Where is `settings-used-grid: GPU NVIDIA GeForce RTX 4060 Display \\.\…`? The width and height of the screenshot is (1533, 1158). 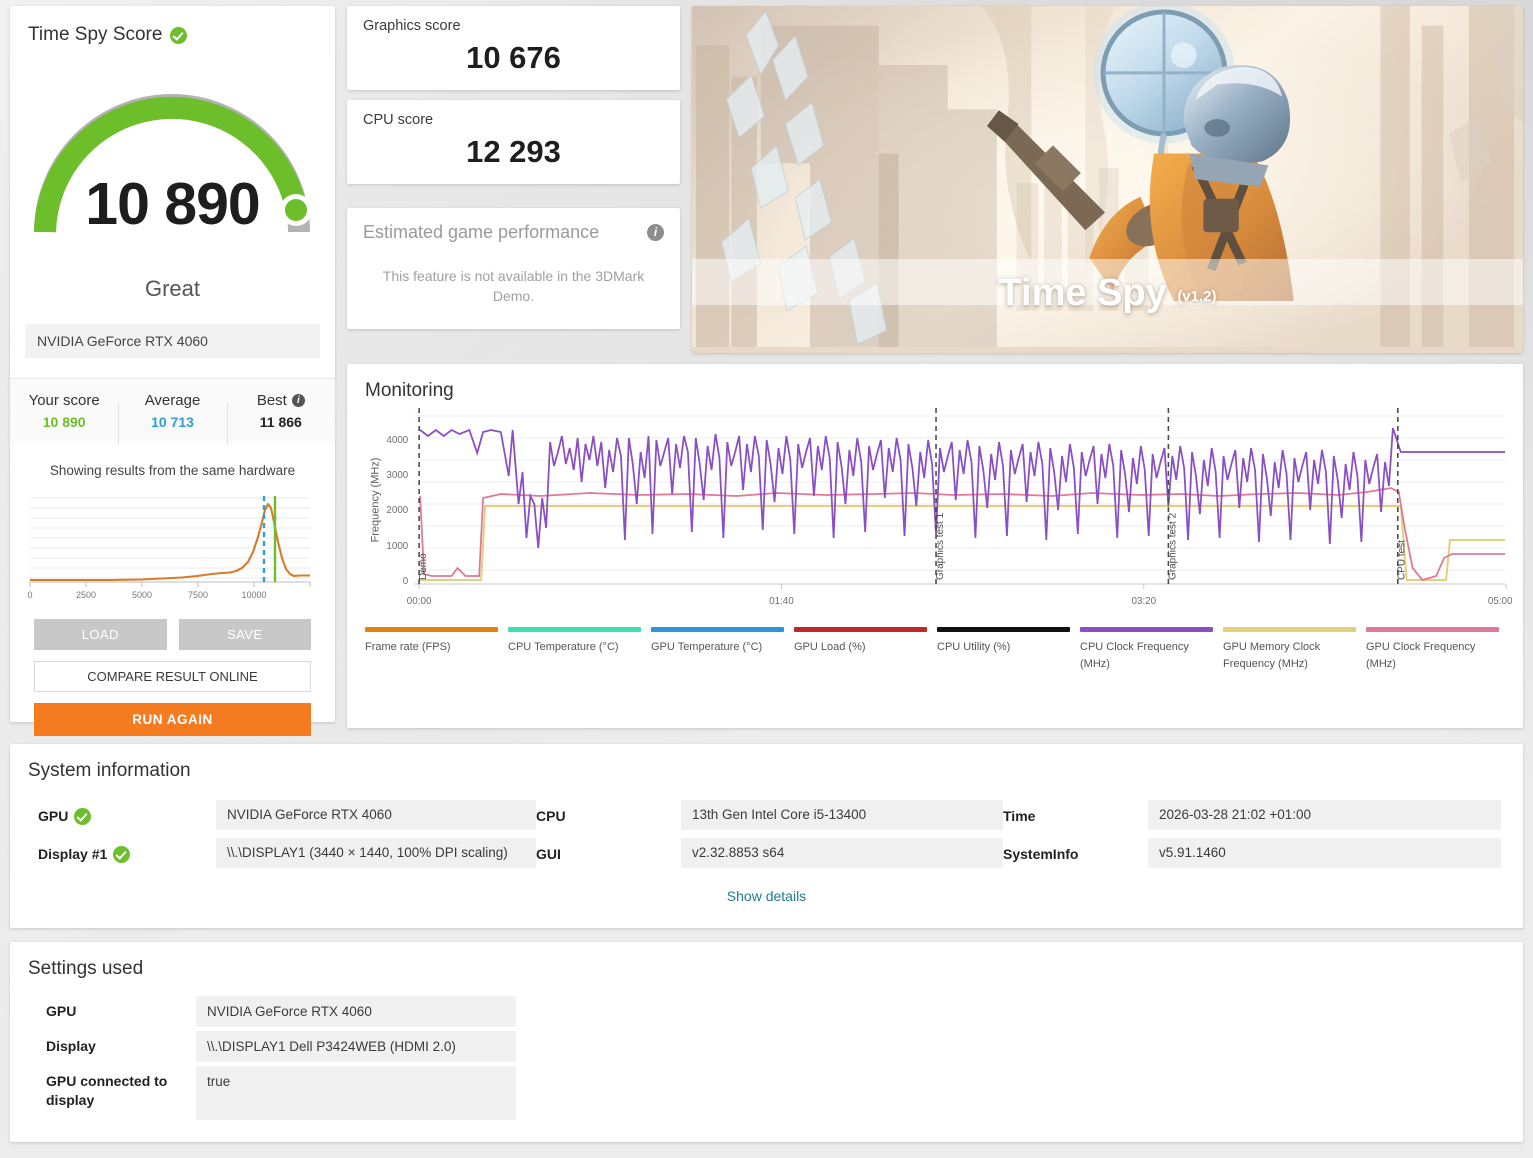 settings-used-grid: GPU NVIDIA GeForce RTX 4060 Display \\.\… is located at coordinates (766, 1050).